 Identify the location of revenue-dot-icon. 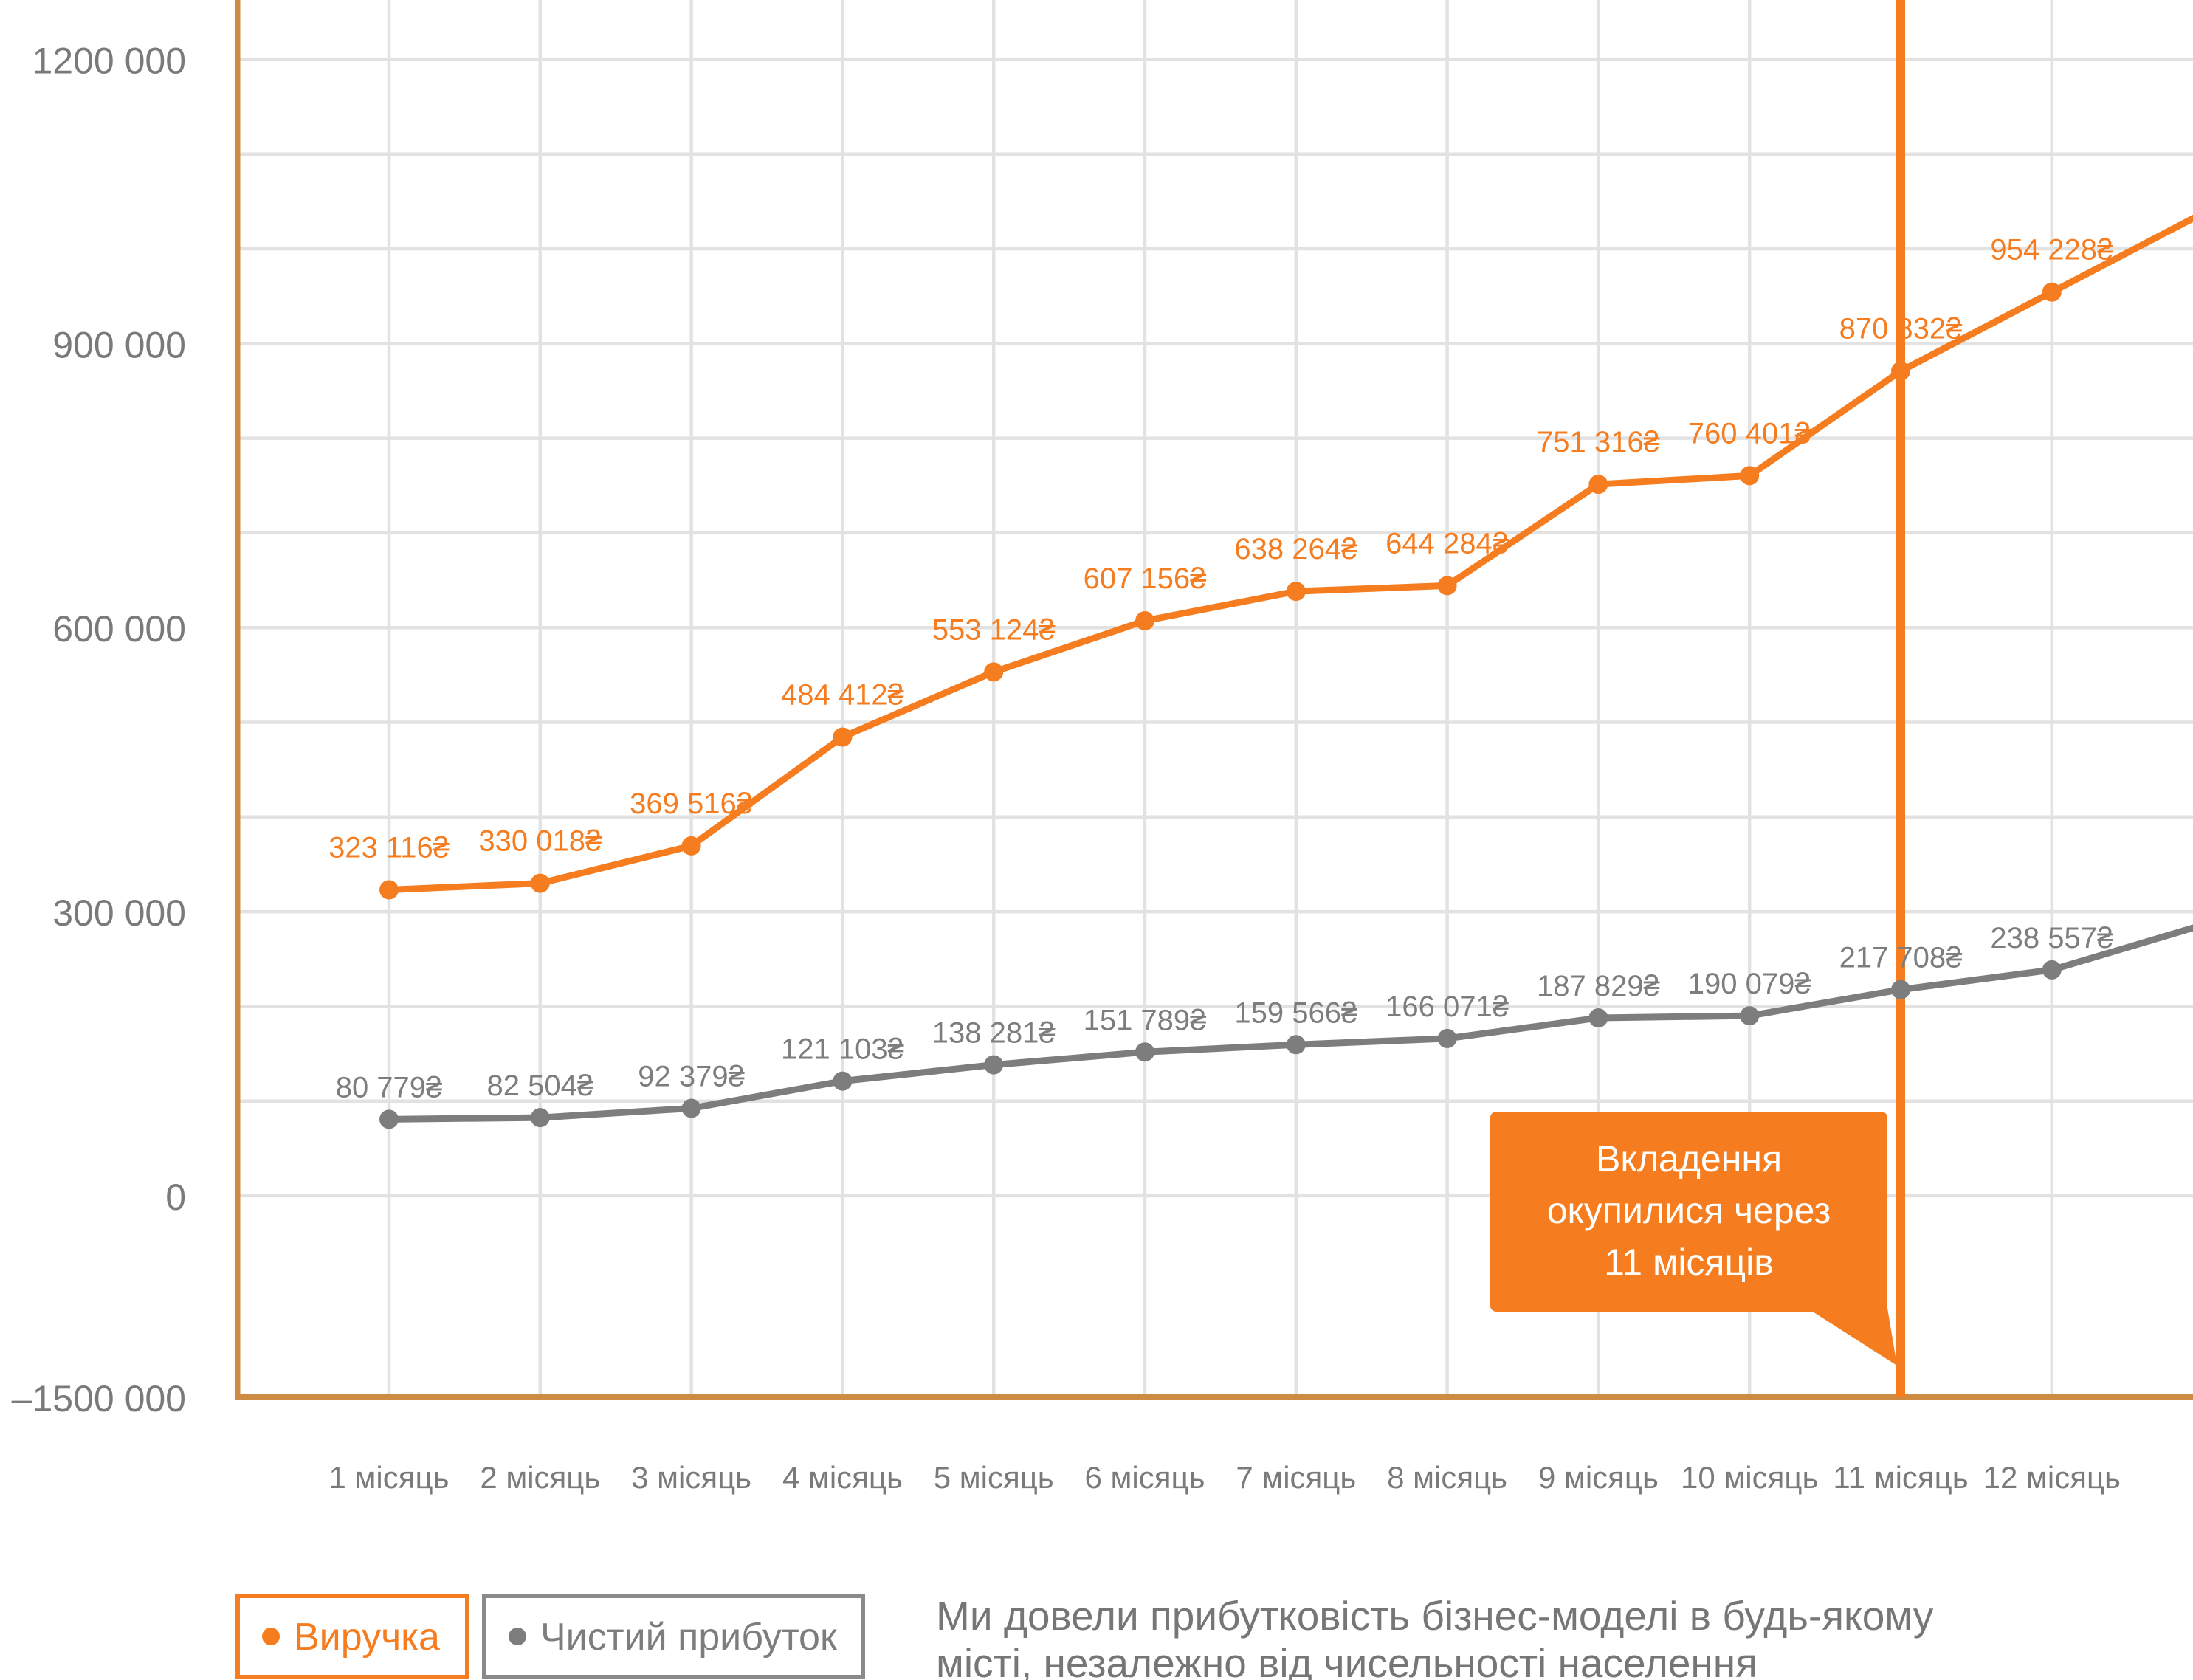
(271, 1636).